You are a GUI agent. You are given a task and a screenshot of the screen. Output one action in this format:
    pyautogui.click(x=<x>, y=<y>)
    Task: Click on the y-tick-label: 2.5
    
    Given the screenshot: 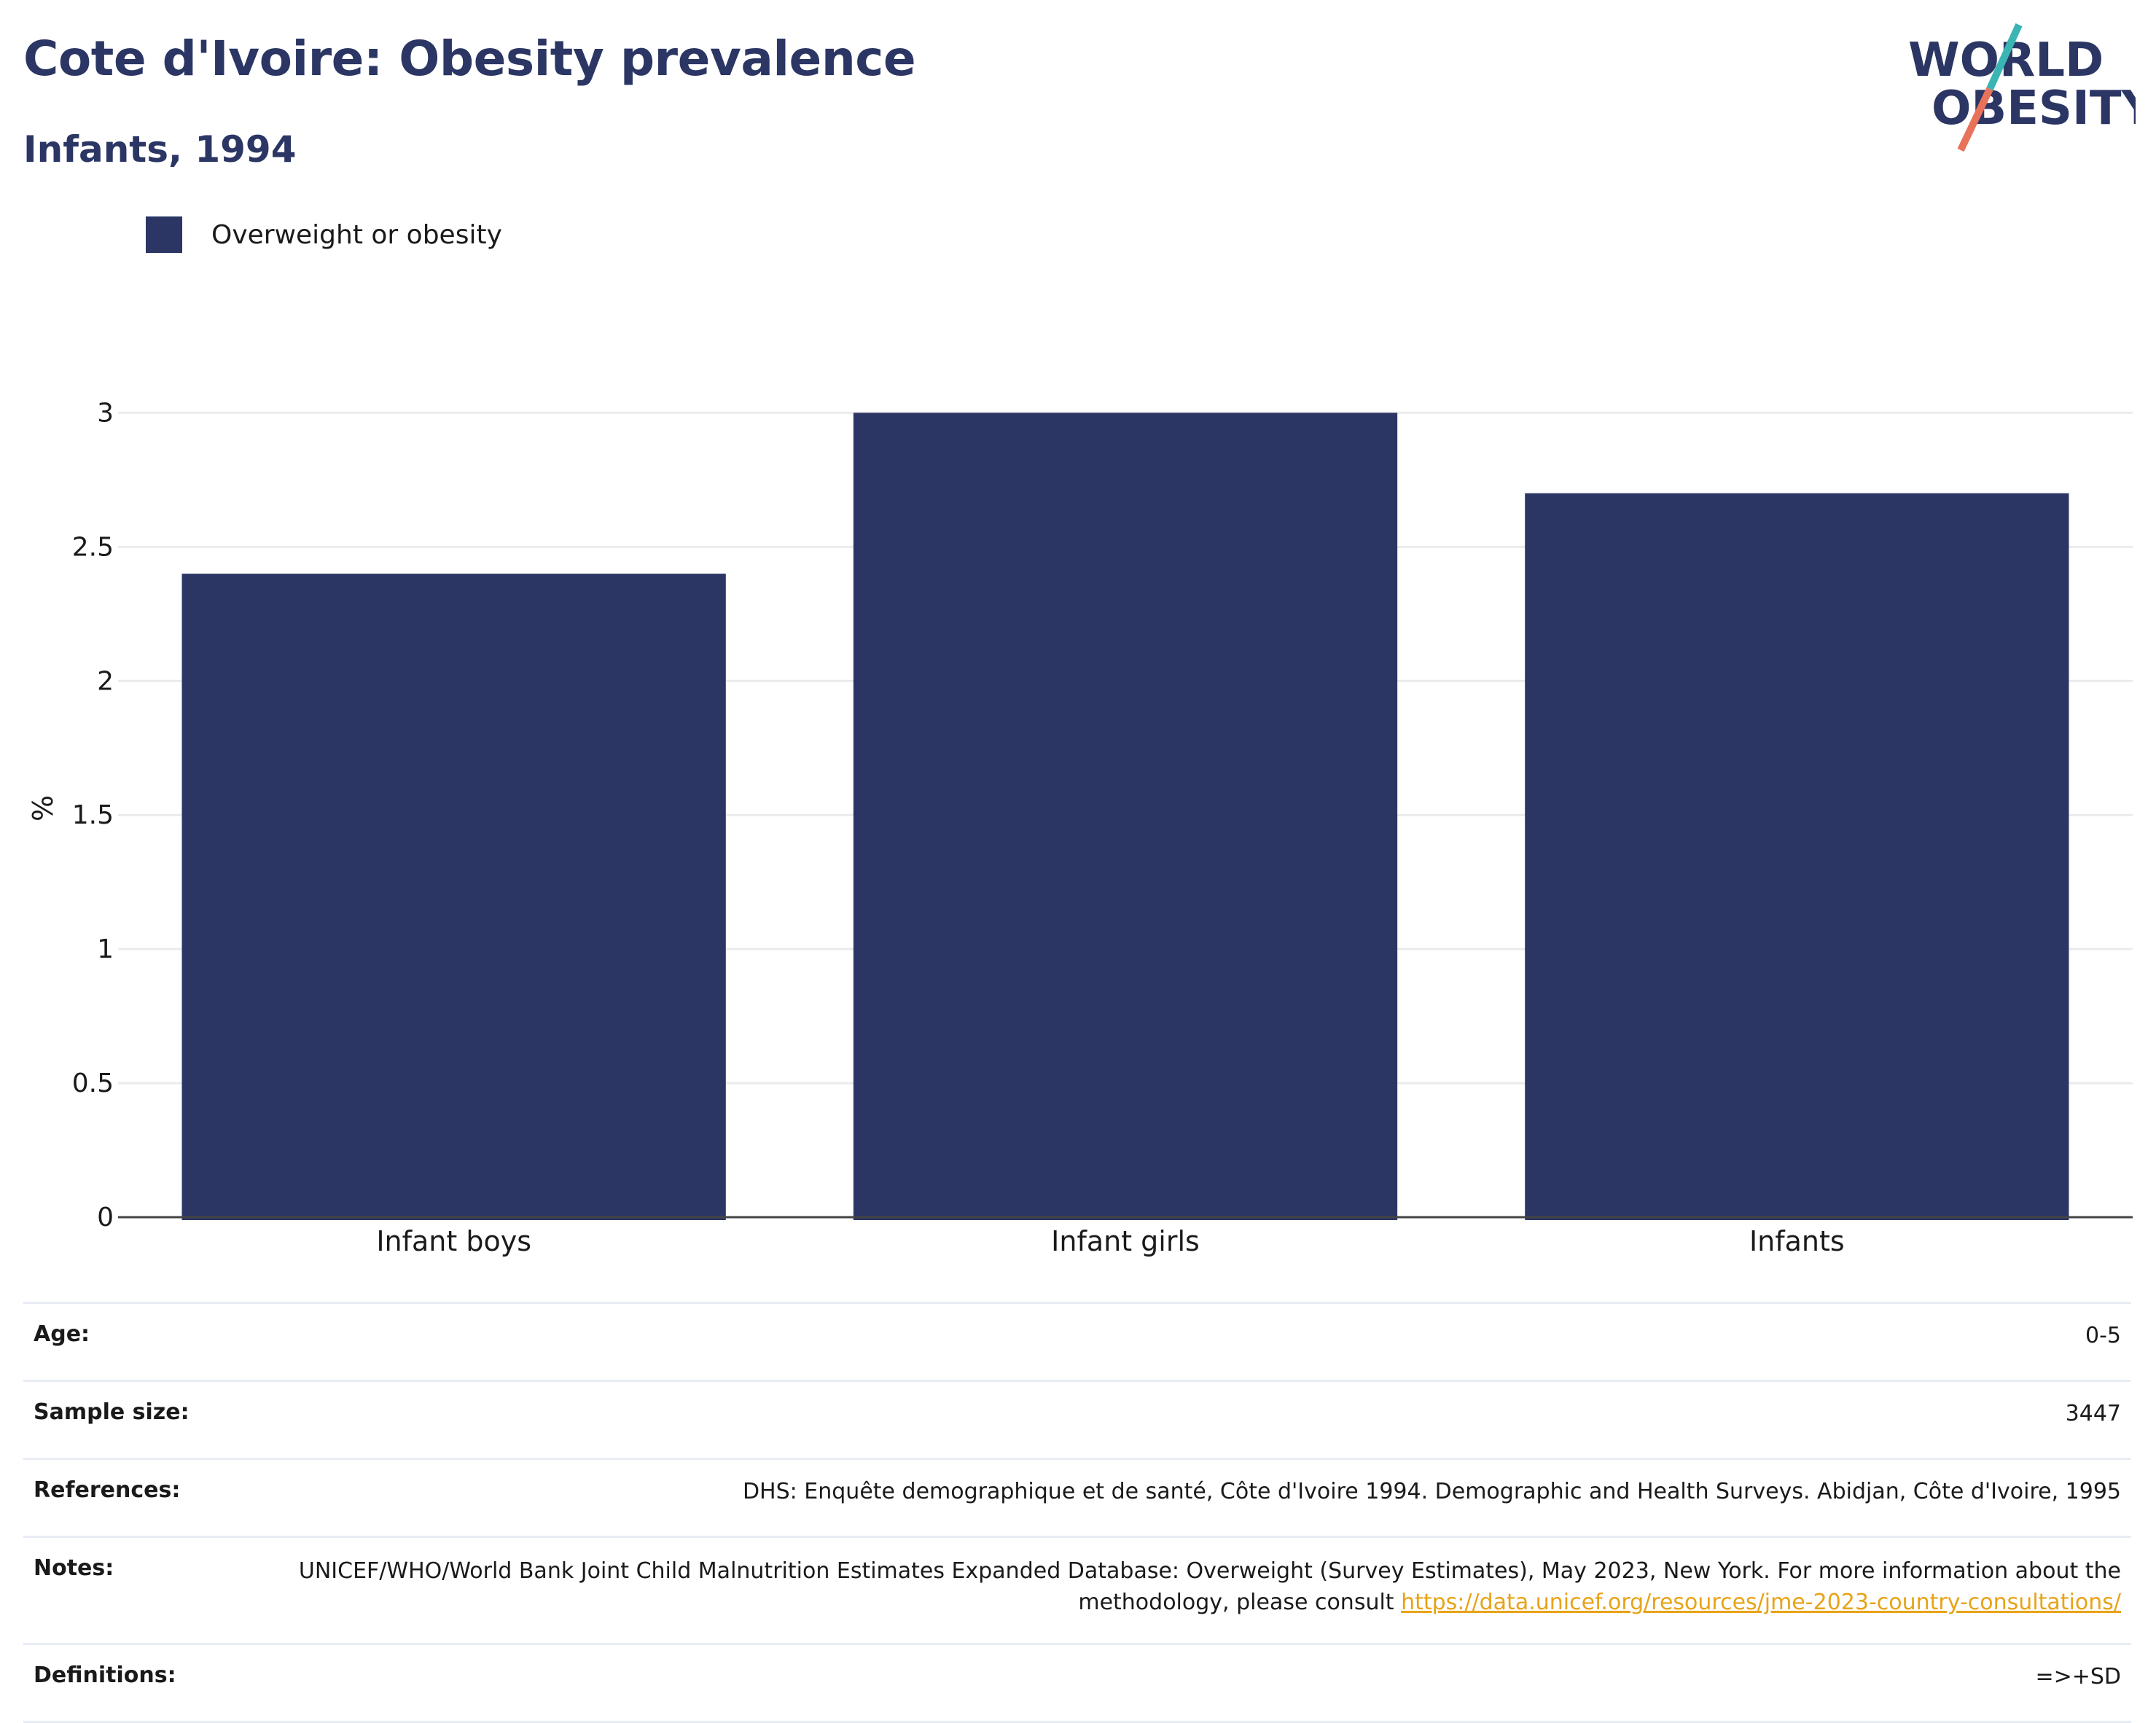 What is the action you would take?
    pyautogui.click(x=93, y=547)
    